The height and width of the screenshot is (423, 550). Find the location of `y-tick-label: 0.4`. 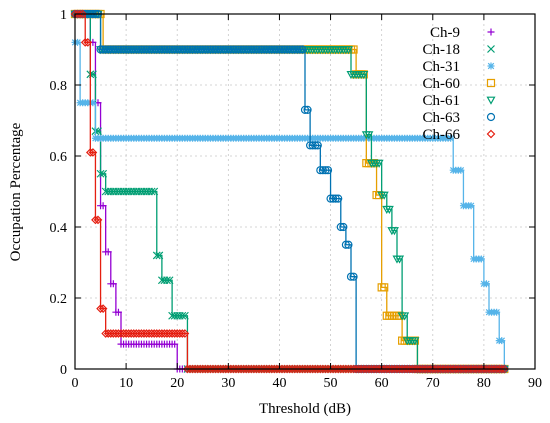

y-tick-label: 0.4 is located at coordinates (59, 228).